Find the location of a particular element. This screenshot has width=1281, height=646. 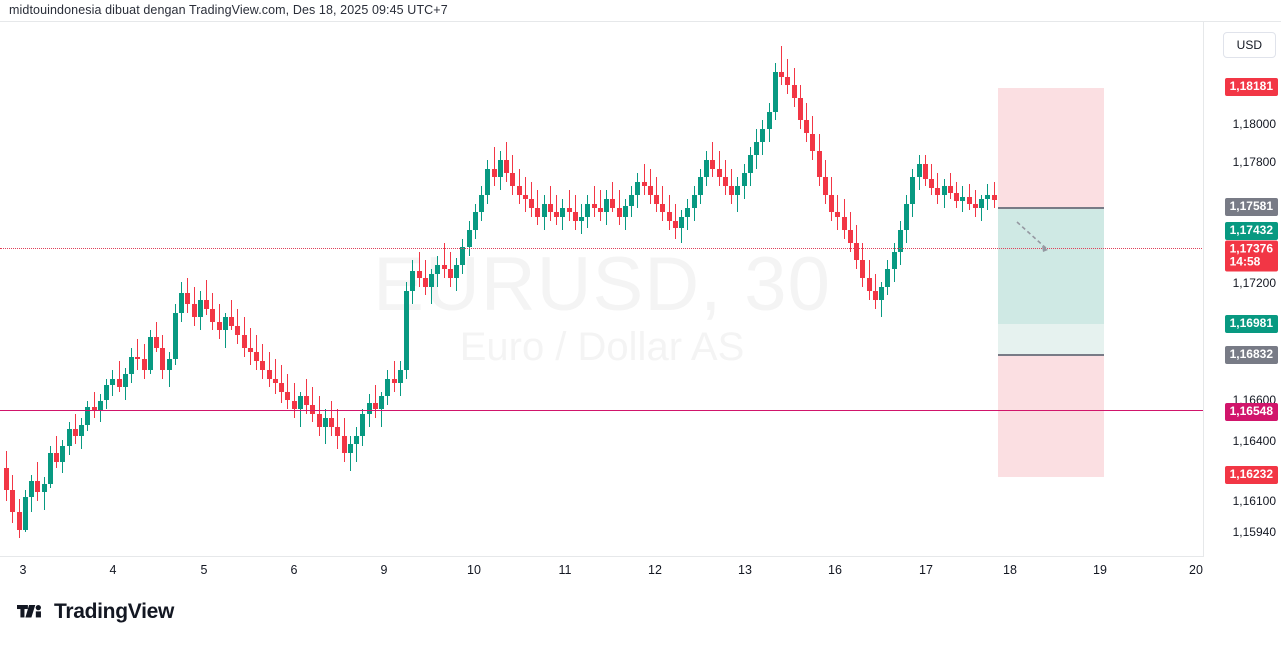

long-stop-loss-zone is located at coordinates (1051, 415).